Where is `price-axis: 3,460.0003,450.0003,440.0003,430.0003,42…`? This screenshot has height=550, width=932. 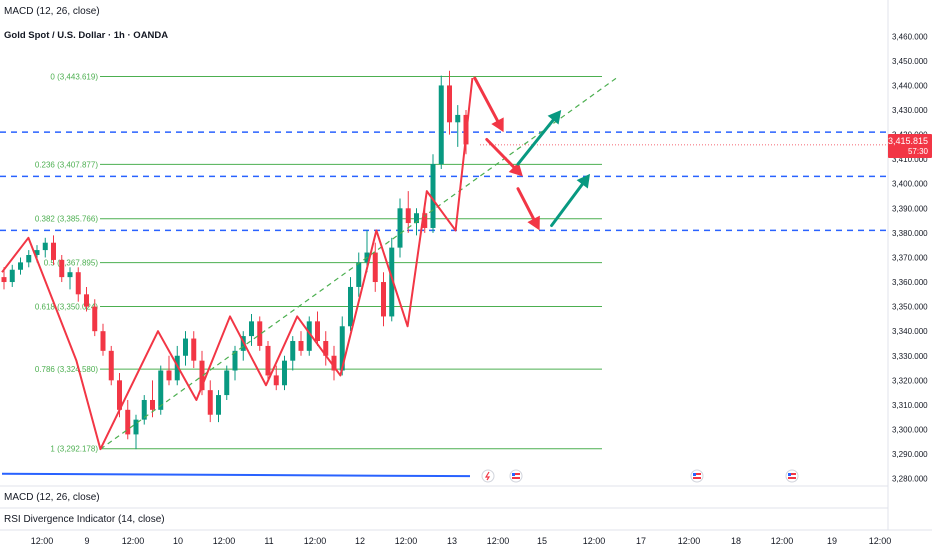
price-axis: 3,460.0003,450.0003,440.0003,430.0003,42… is located at coordinates (910, 257).